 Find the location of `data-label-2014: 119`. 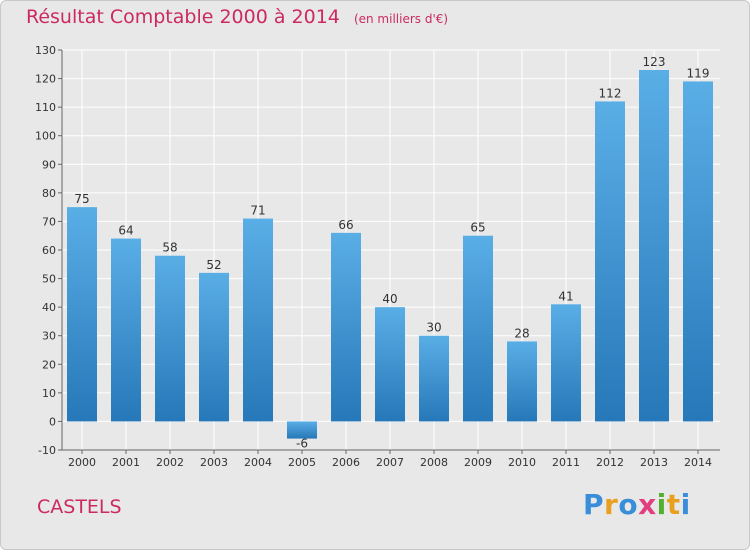

data-label-2014: 119 is located at coordinates (698, 73).